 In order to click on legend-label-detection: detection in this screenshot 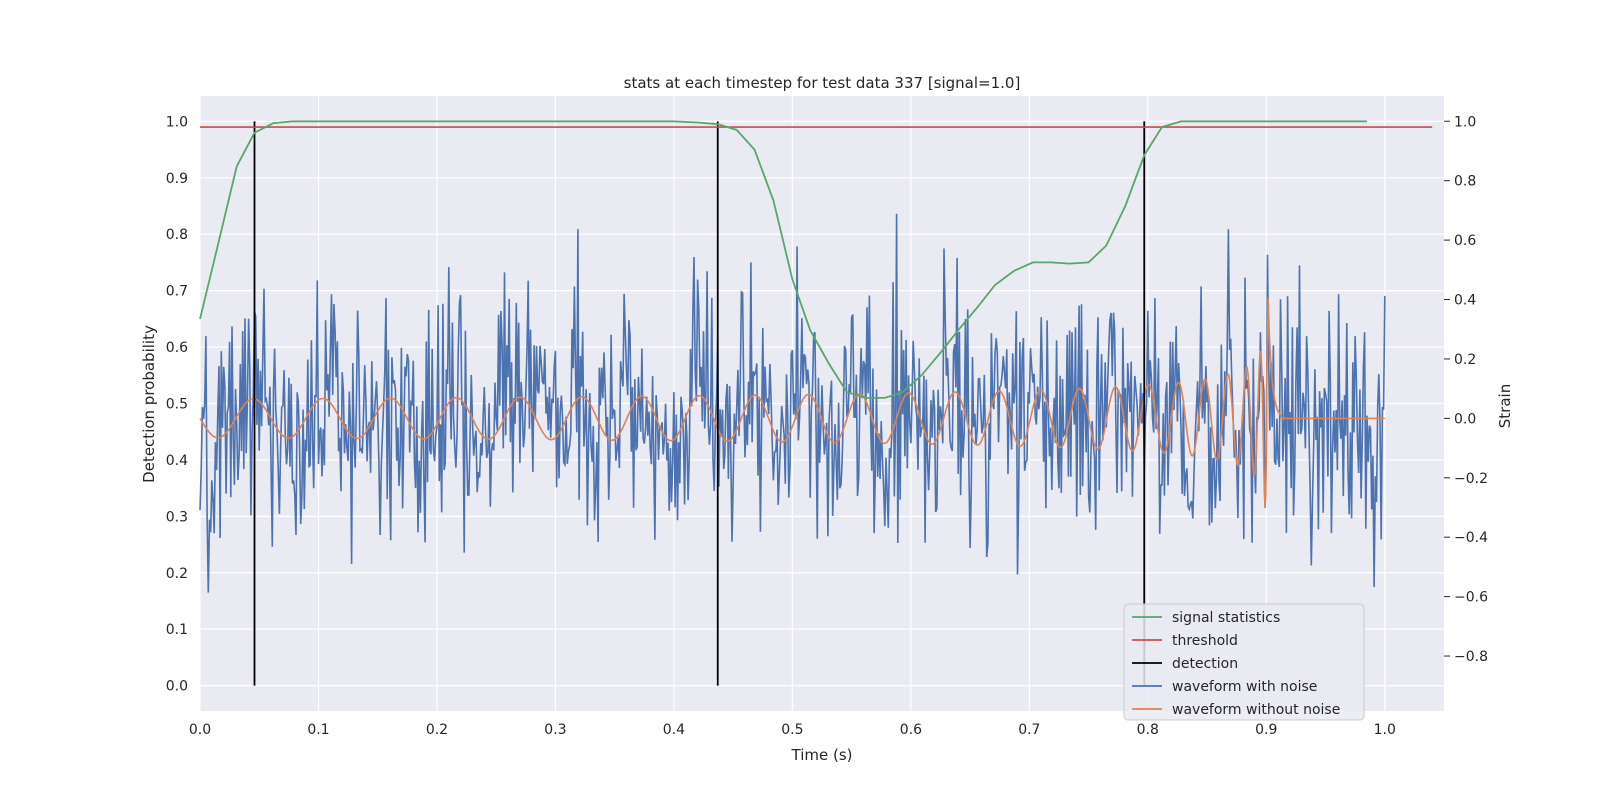, I will do `click(1205, 664)`.